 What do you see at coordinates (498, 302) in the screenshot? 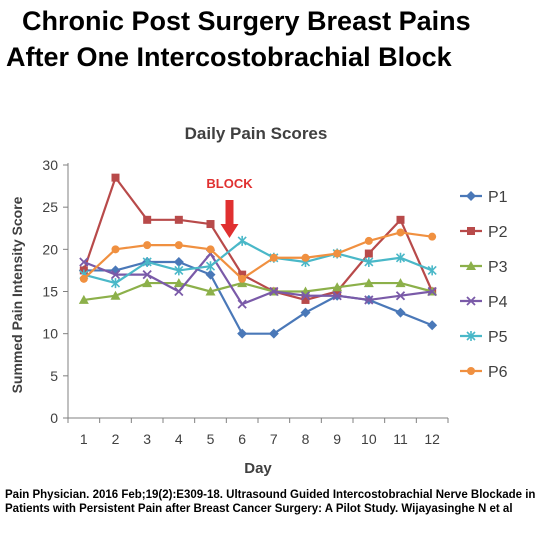
I see `legend-label: P4` at bounding box center [498, 302].